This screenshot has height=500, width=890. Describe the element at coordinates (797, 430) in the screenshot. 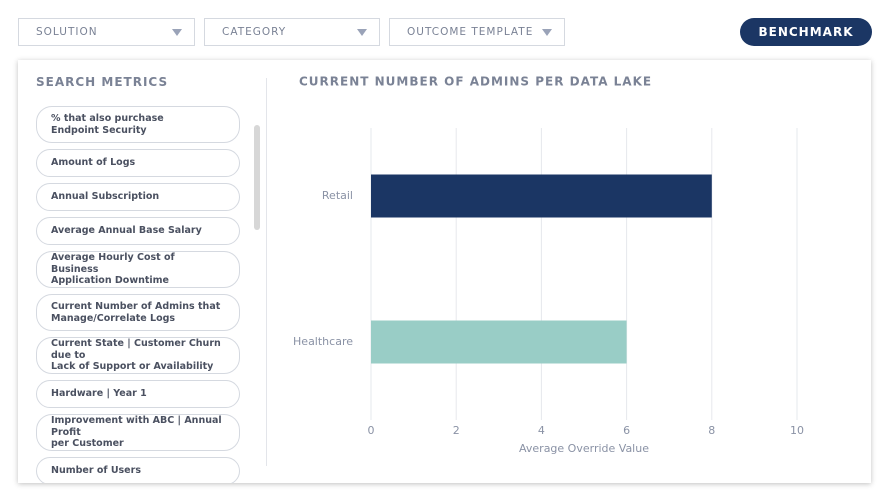

I see `x-tick-label: 10` at that location.